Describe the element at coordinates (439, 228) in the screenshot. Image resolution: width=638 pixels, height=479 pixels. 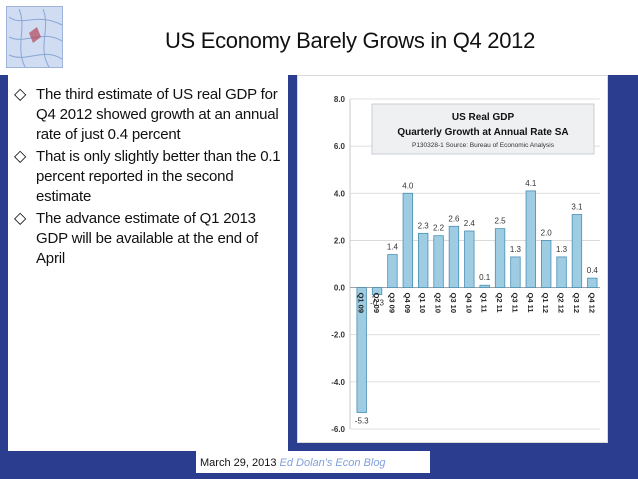
I see `data-label: 2.2` at that location.